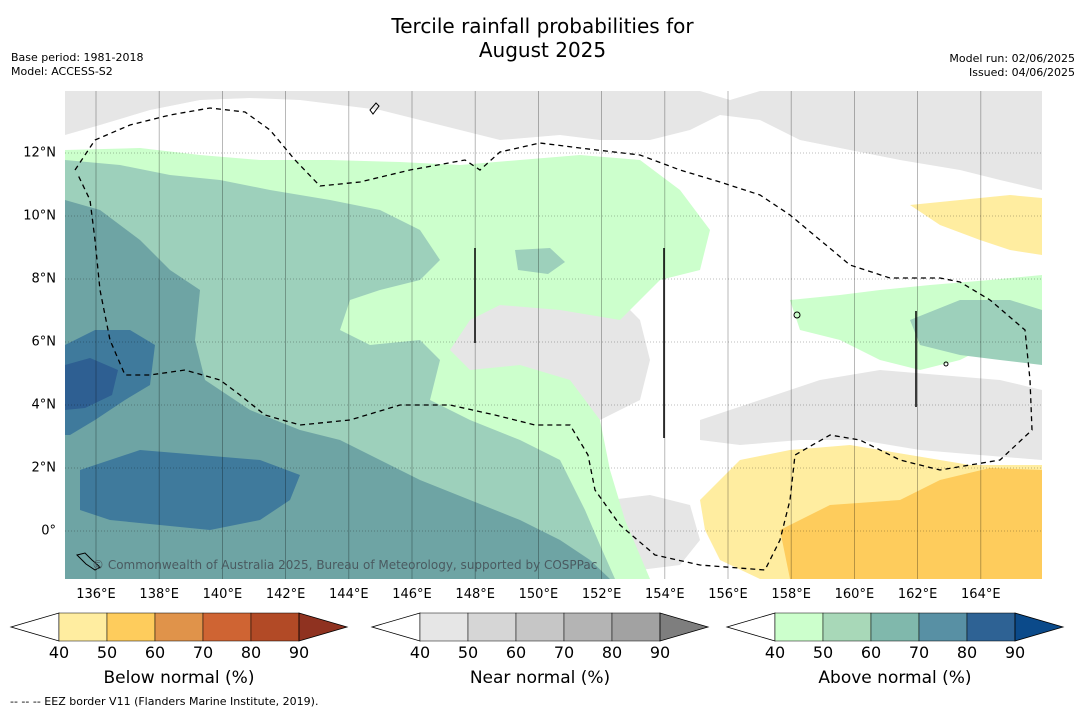  I want to click on near-normal-region-north, so click(553, 140).